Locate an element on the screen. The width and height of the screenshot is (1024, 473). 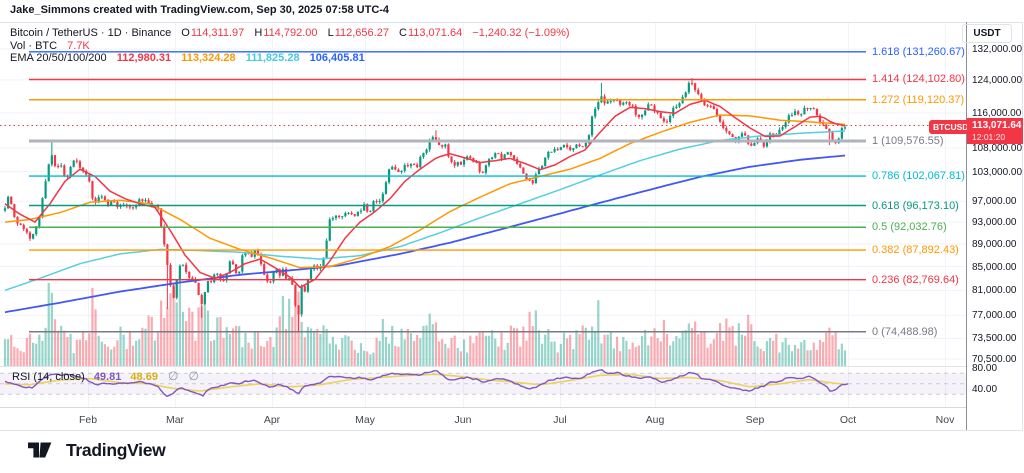
tradingview-logo: TradingView is located at coordinates (97, 450).